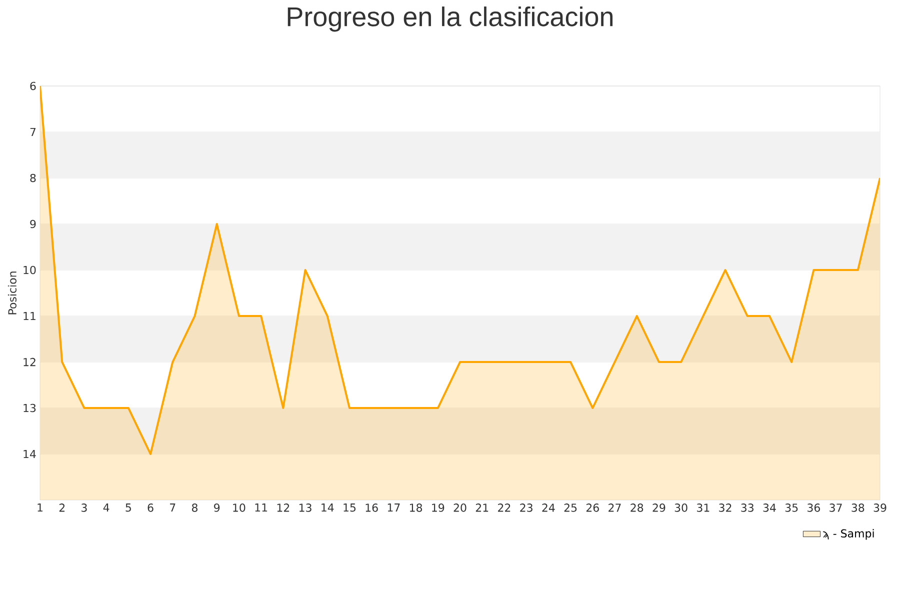  Describe the element at coordinates (880, 508) in the screenshot. I see `x-tick-label: 39` at that location.